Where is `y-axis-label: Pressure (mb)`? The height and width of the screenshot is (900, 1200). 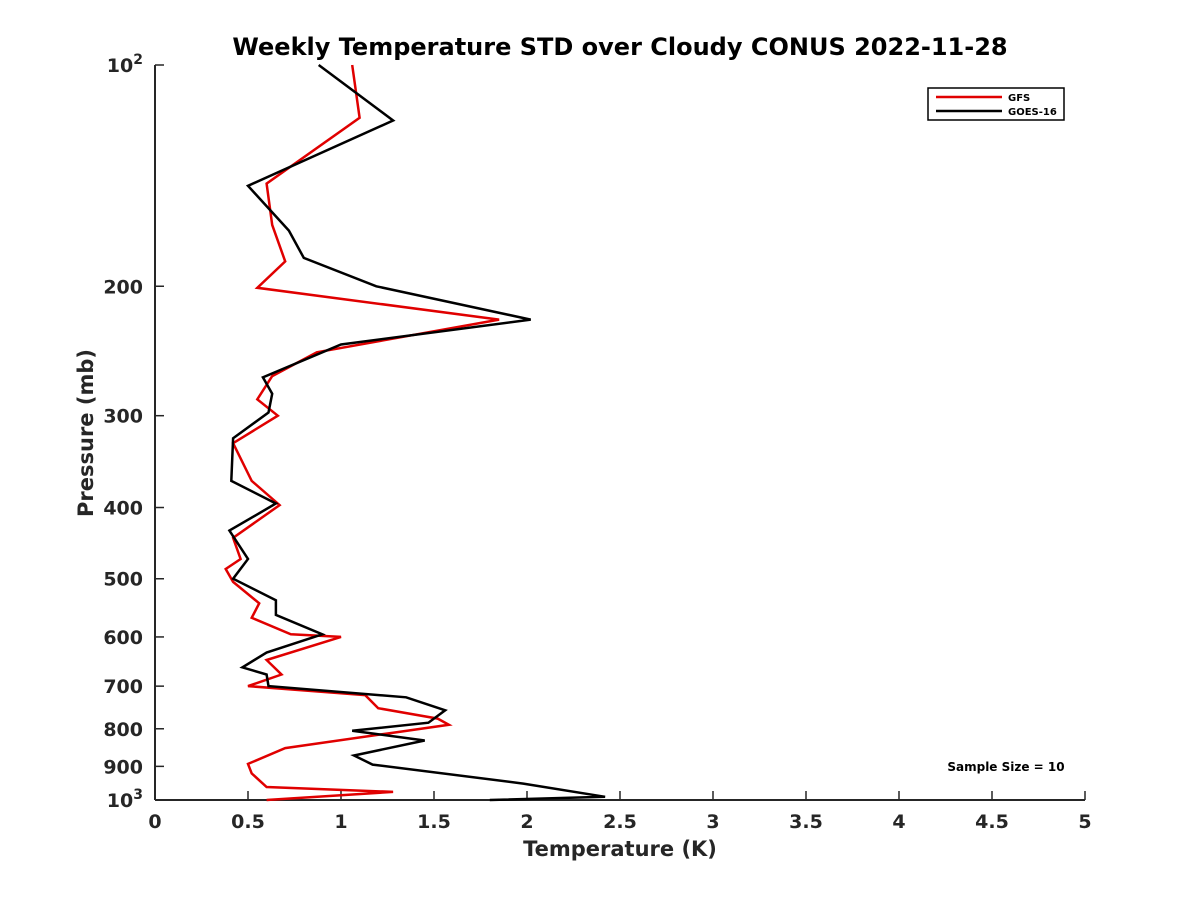
y-axis-label: Pressure (mb) is located at coordinates (86, 433).